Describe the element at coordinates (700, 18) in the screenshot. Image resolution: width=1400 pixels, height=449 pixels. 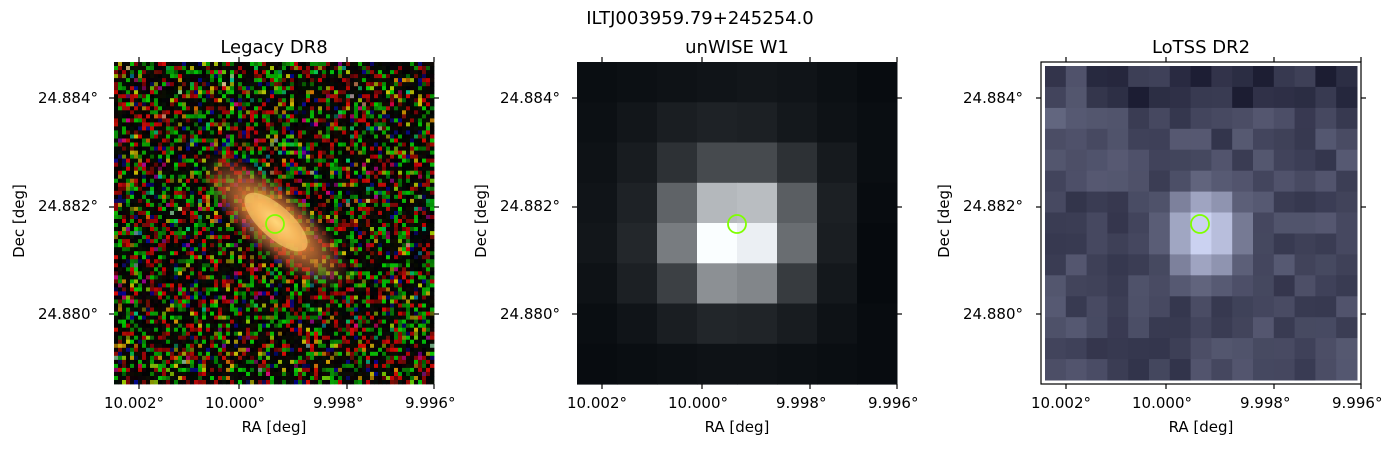
I see `figure-title: ILTJ003959.79+245254.0` at that location.